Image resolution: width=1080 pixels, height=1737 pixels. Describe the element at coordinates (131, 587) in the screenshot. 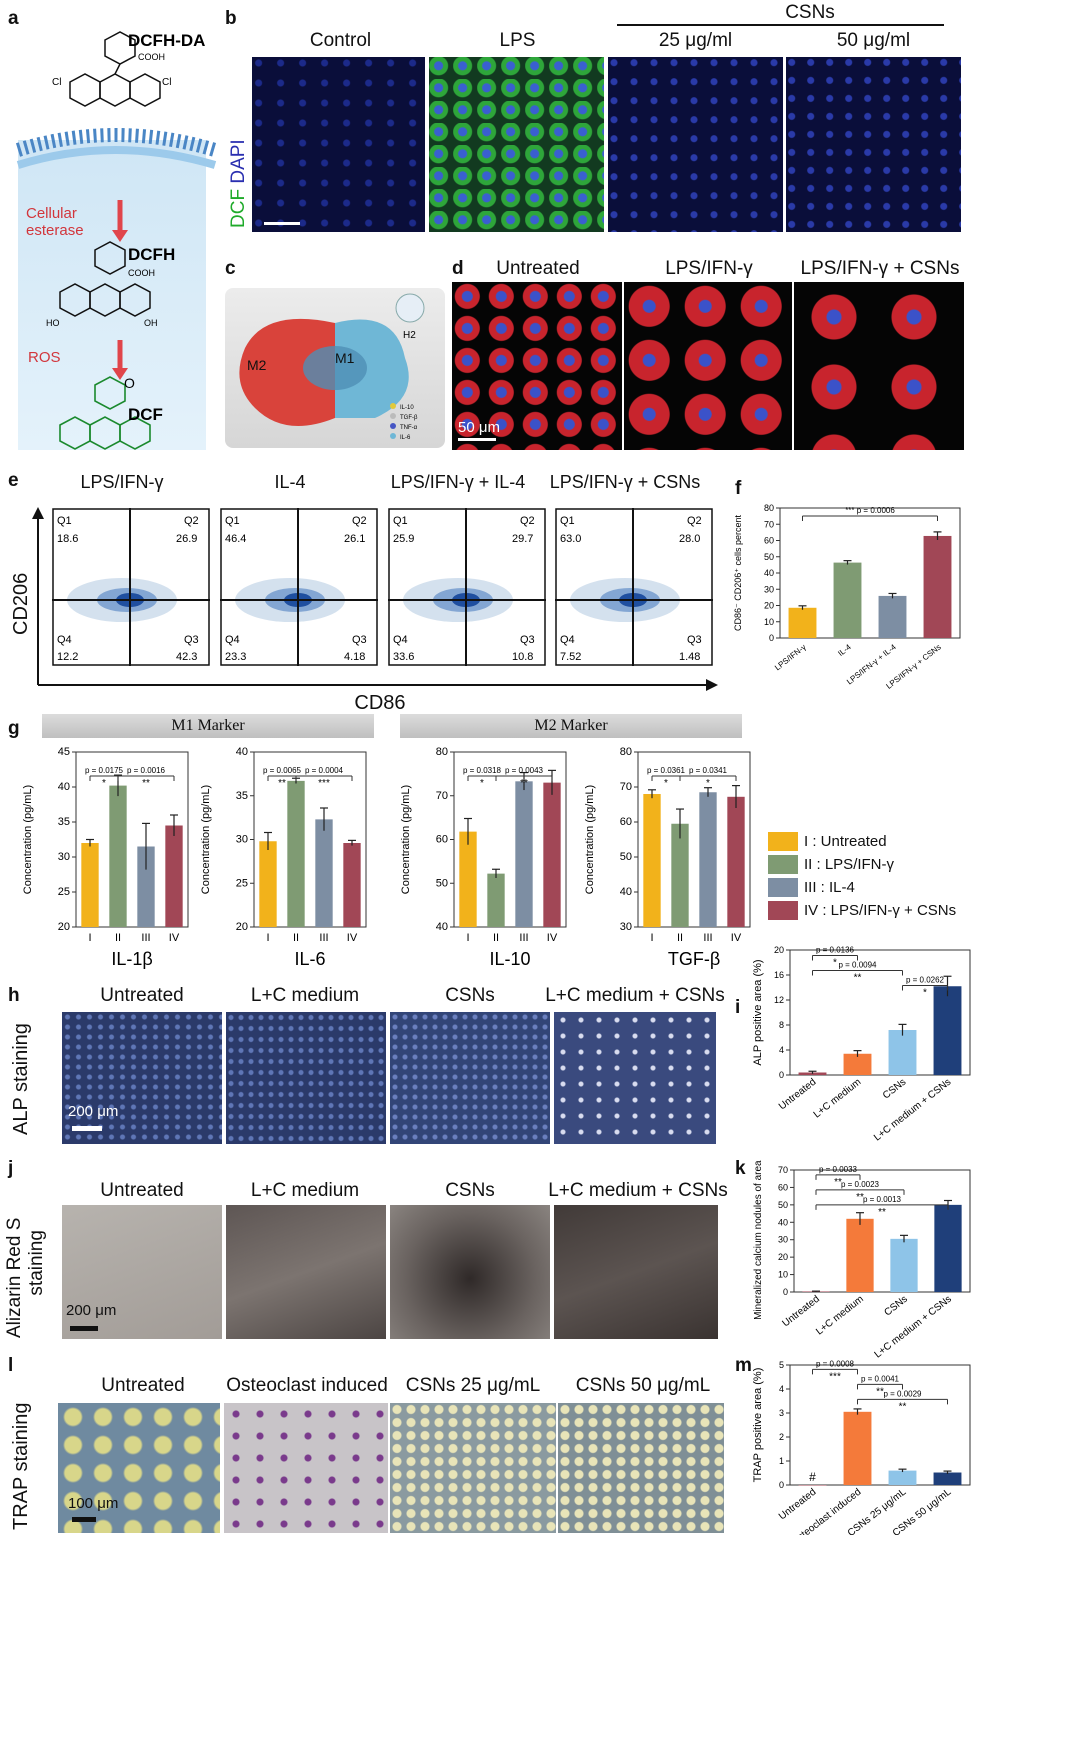

I see `flow-plot: Q1 18.6 Q2 26.9 Q4 12.2 Q3 42.3` at that location.